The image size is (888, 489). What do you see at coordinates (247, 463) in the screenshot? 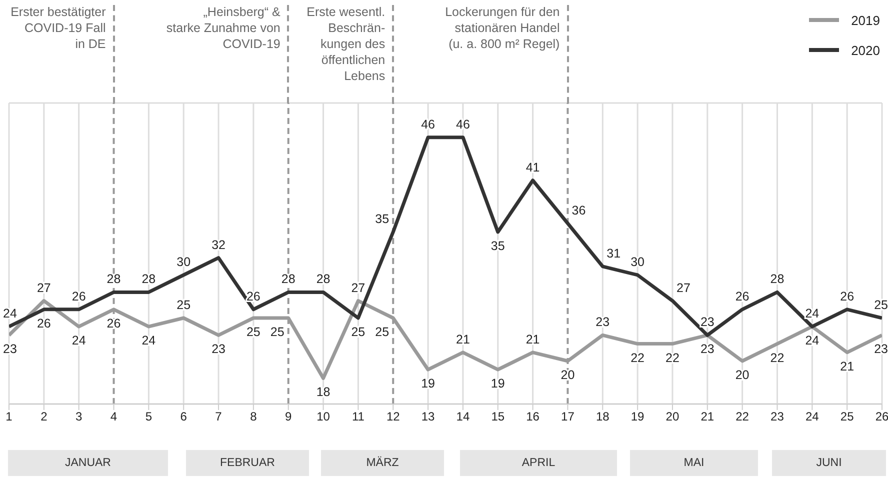
I see `month-box: FEBRUAR` at bounding box center [247, 463].